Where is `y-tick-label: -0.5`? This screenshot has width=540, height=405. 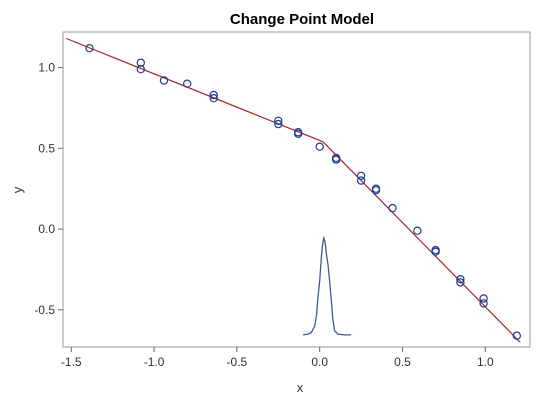
y-tick-label: -0.5 is located at coordinates (44, 310).